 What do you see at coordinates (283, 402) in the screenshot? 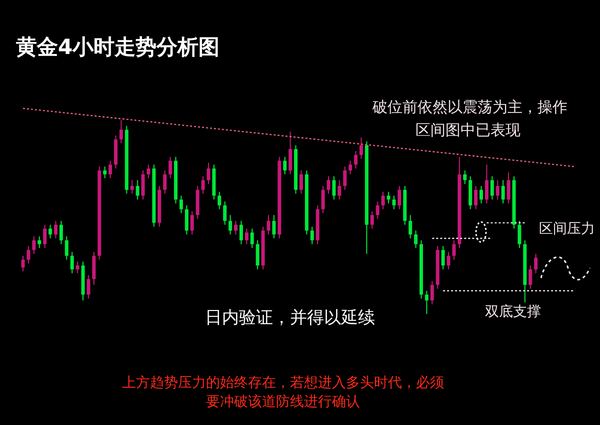
I see `text: 要冲破该道防线进行确认` at bounding box center [283, 402].